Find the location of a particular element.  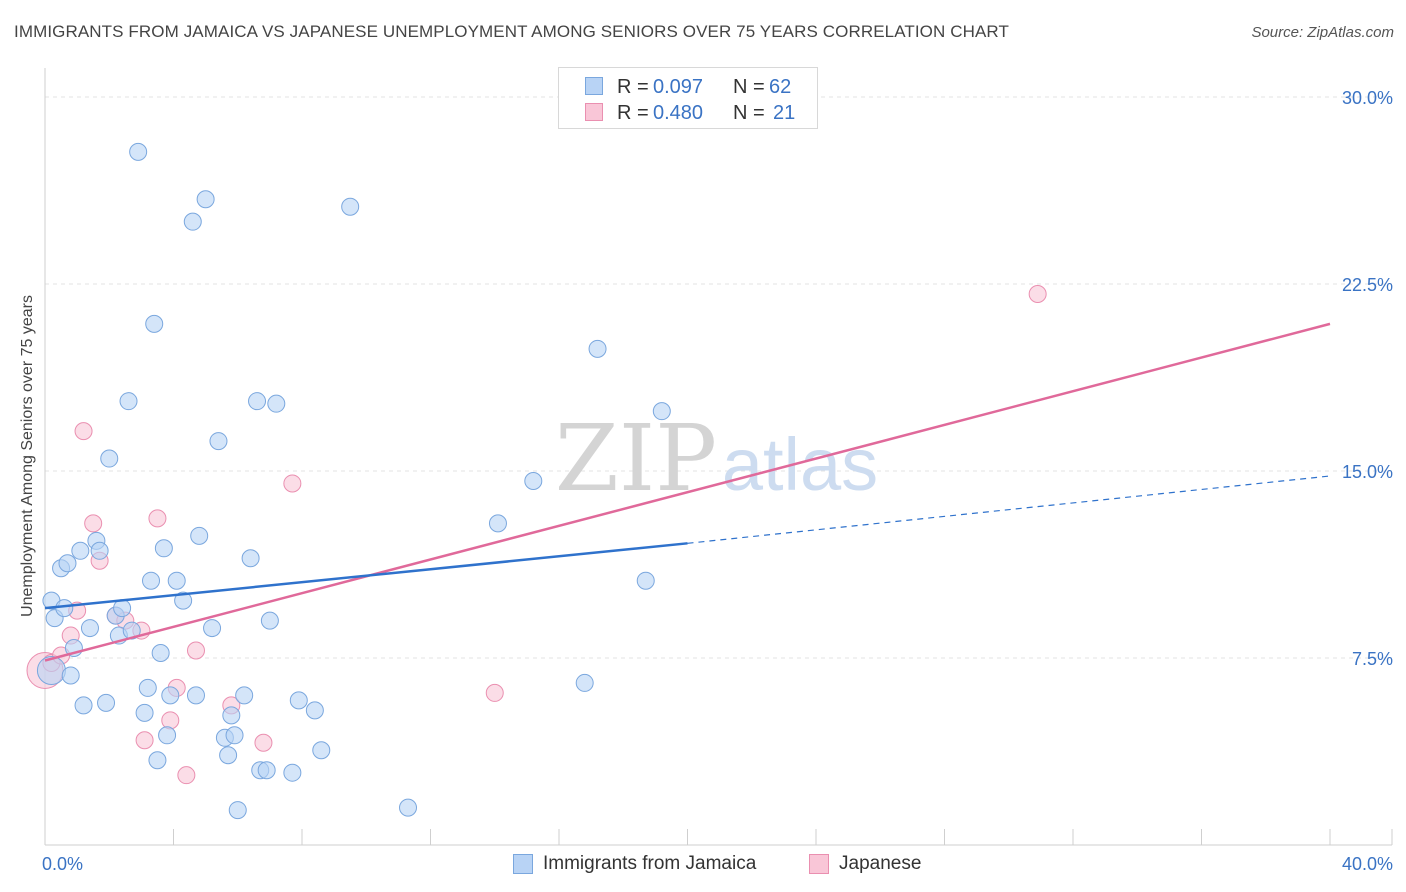

bottom-legend-swatch-jamaica is located at coordinates (523, 864).